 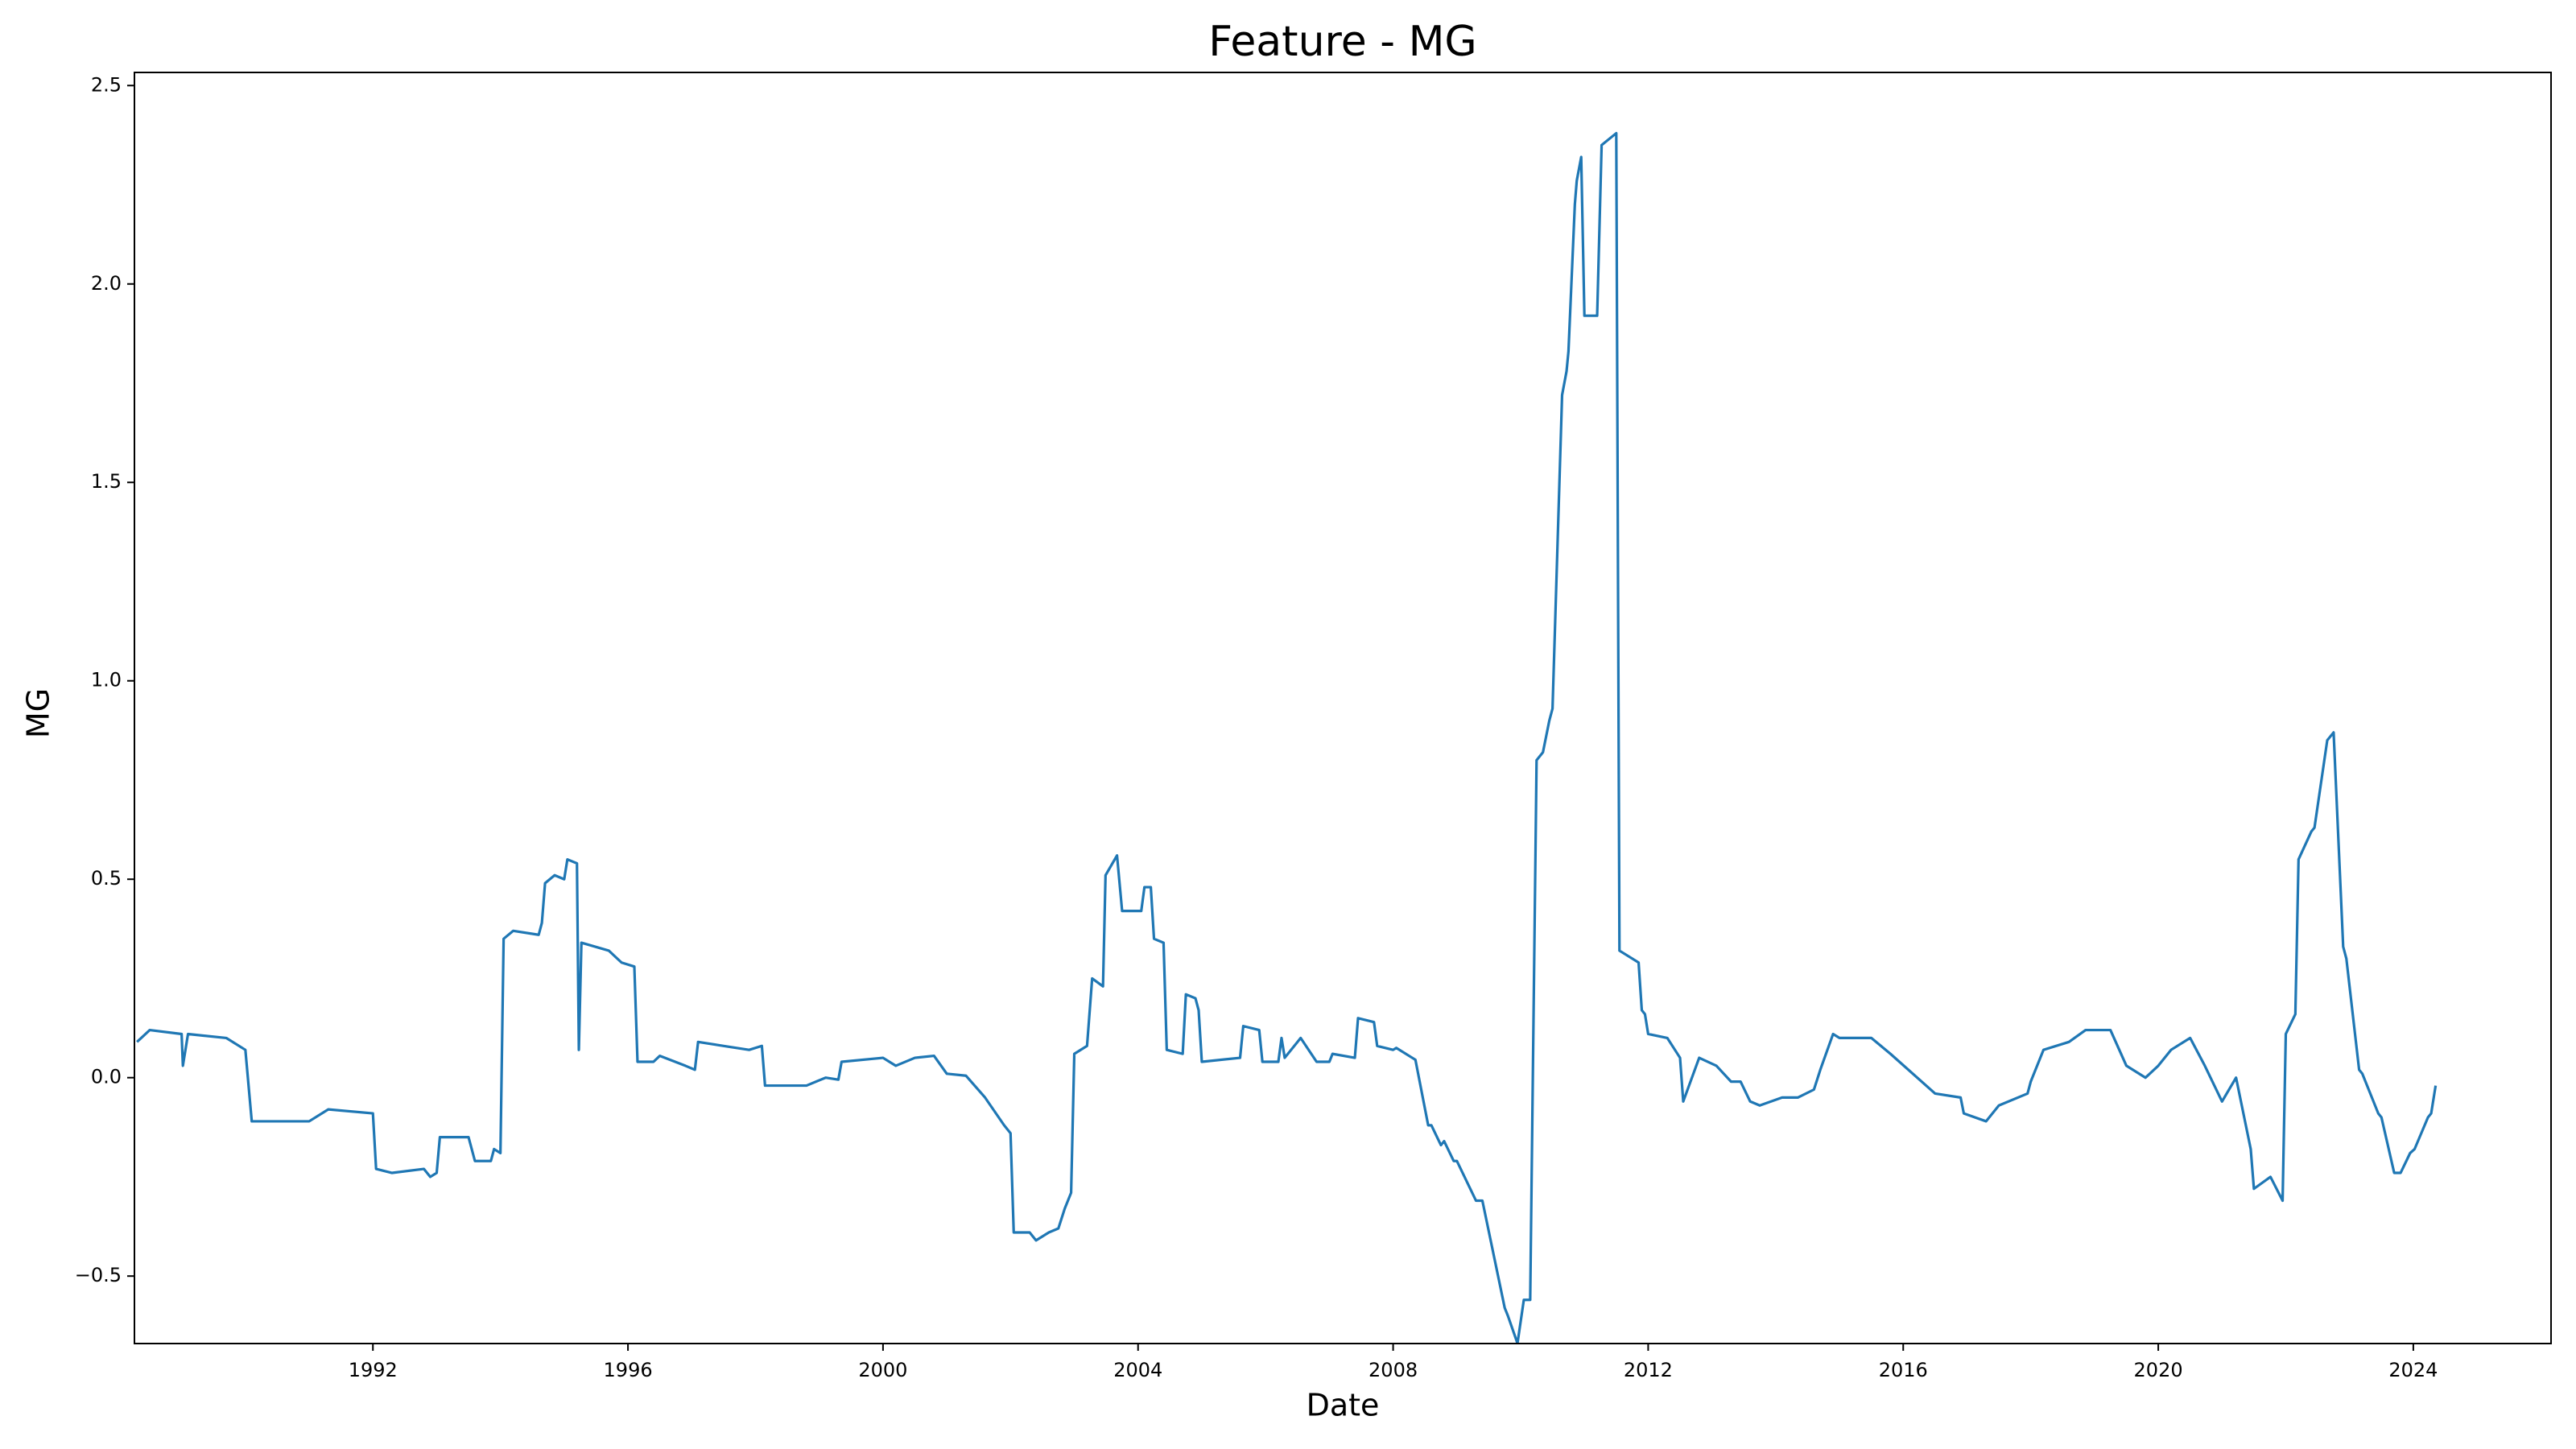 What do you see at coordinates (1137, 1370) in the screenshot?
I see `x-tick-label: 2004` at bounding box center [1137, 1370].